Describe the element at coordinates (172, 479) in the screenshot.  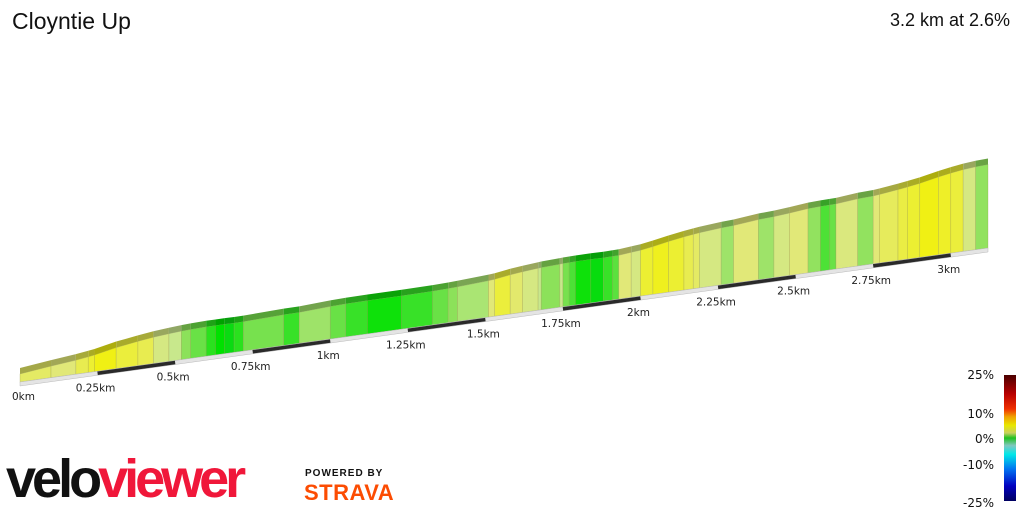
I see `logo-viewer: viewer` at that location.